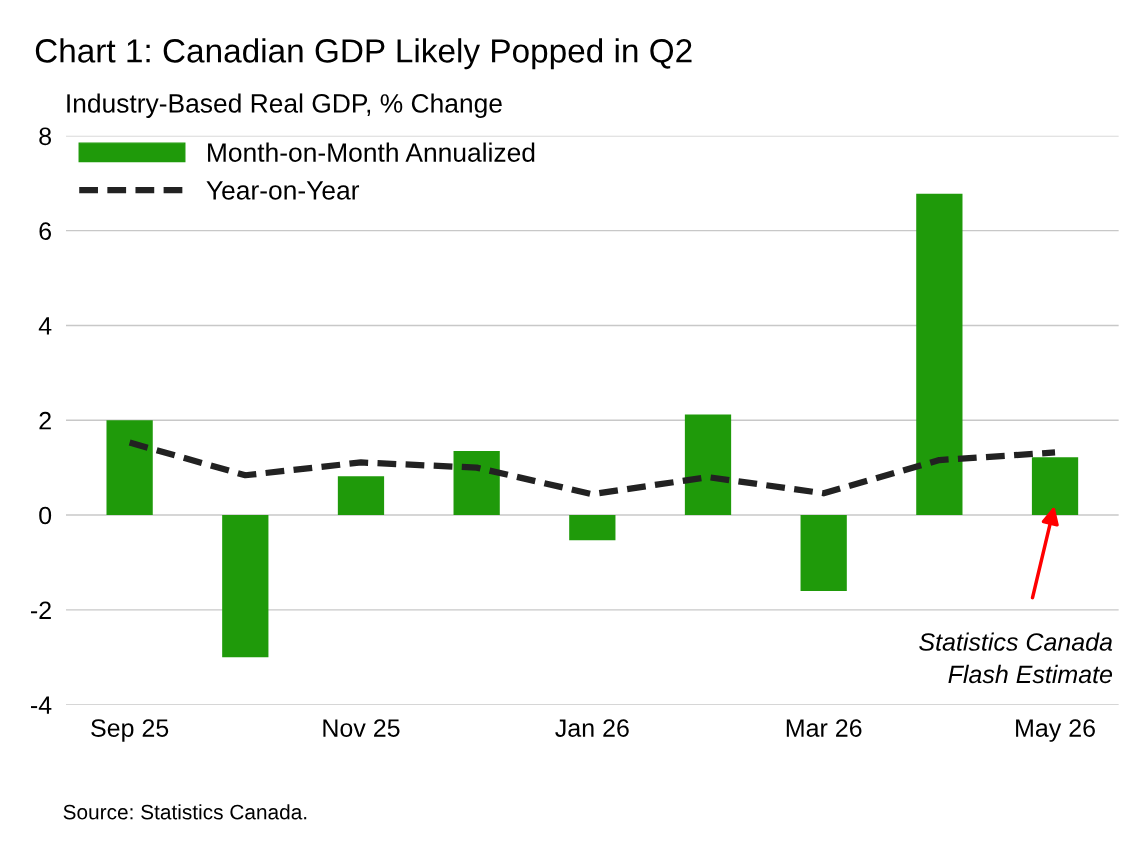 The width and height of the screenshot is (1138, 849). I want to click on y-tick-label: 4, so click(45, 326).